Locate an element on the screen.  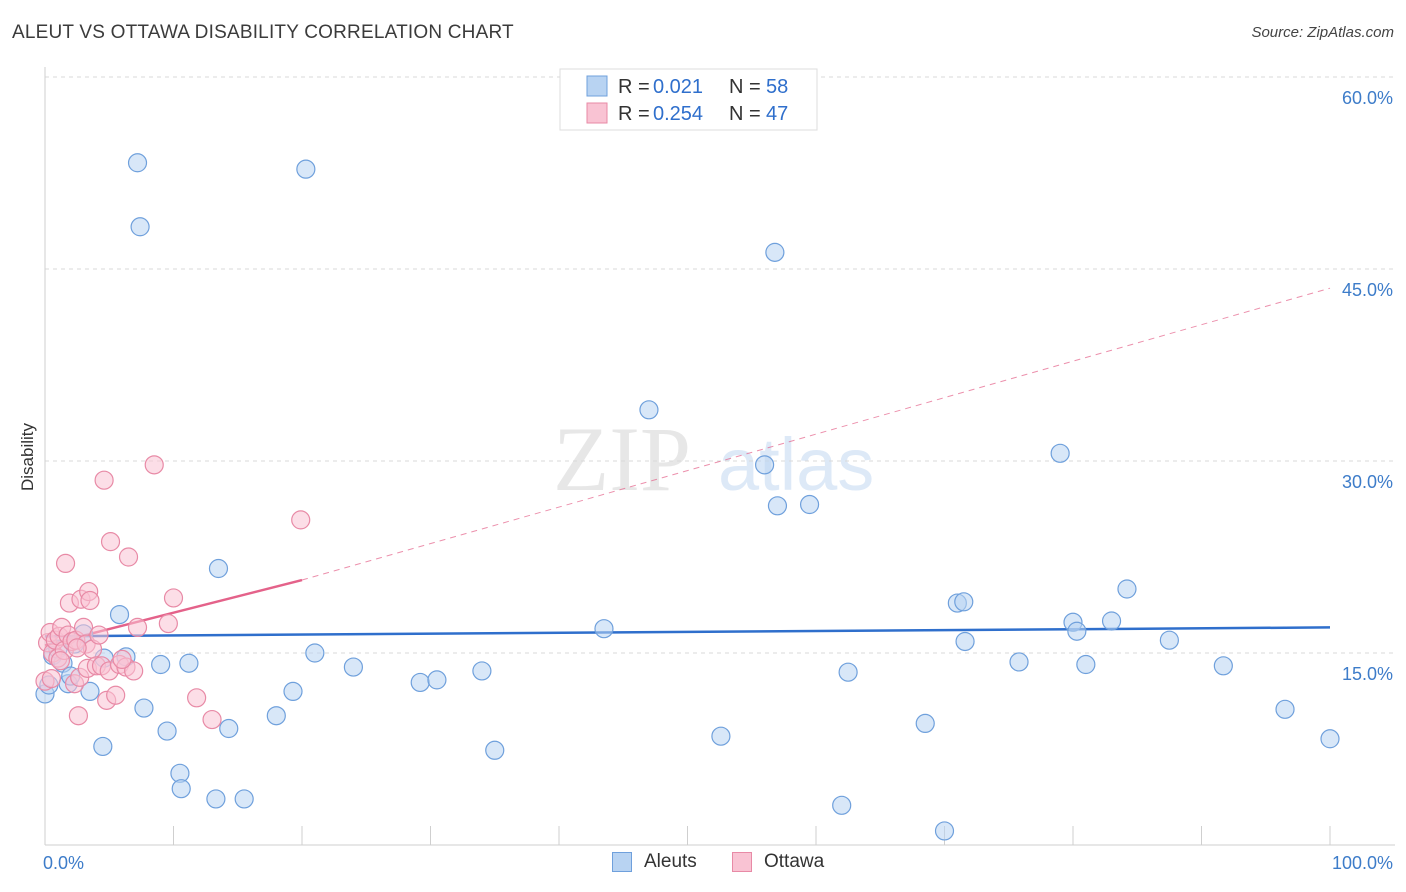
ottawa-swatch is located at coordinates (742, 862).